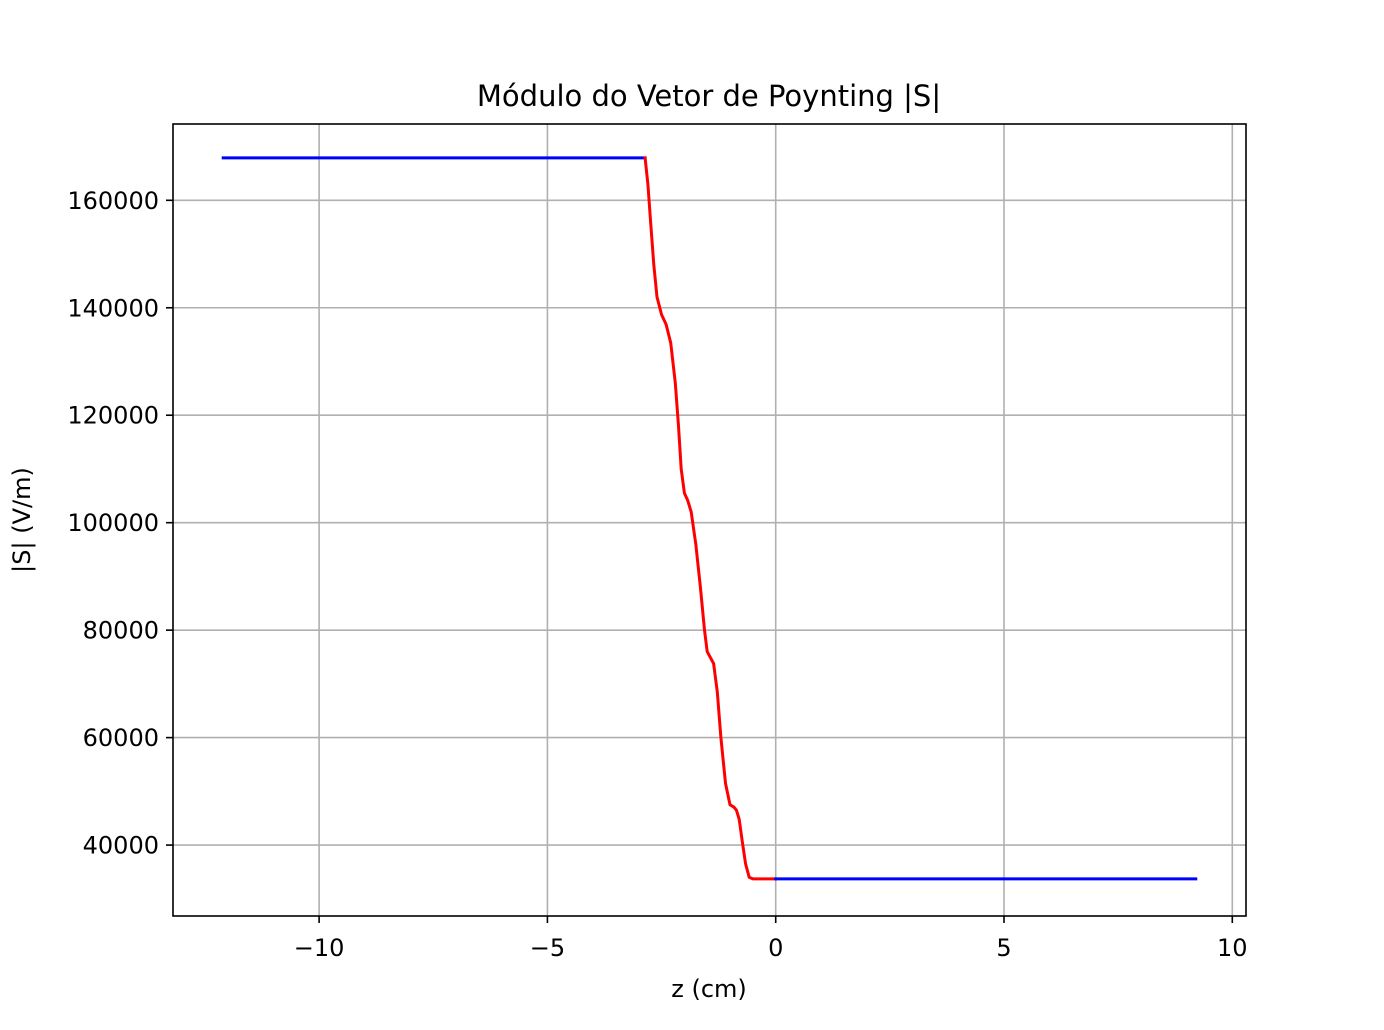  What do you see at coordinates (121, 738) in the screenshot?
I see `y-tick-label: 60000` at bounding box center [121, 738].